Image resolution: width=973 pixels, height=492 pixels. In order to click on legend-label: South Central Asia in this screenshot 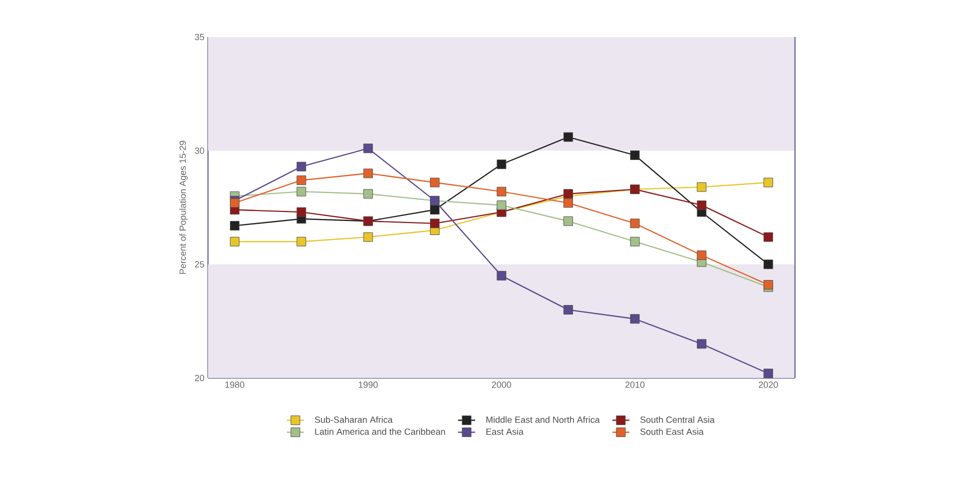, I will do `click(677, 419)`.